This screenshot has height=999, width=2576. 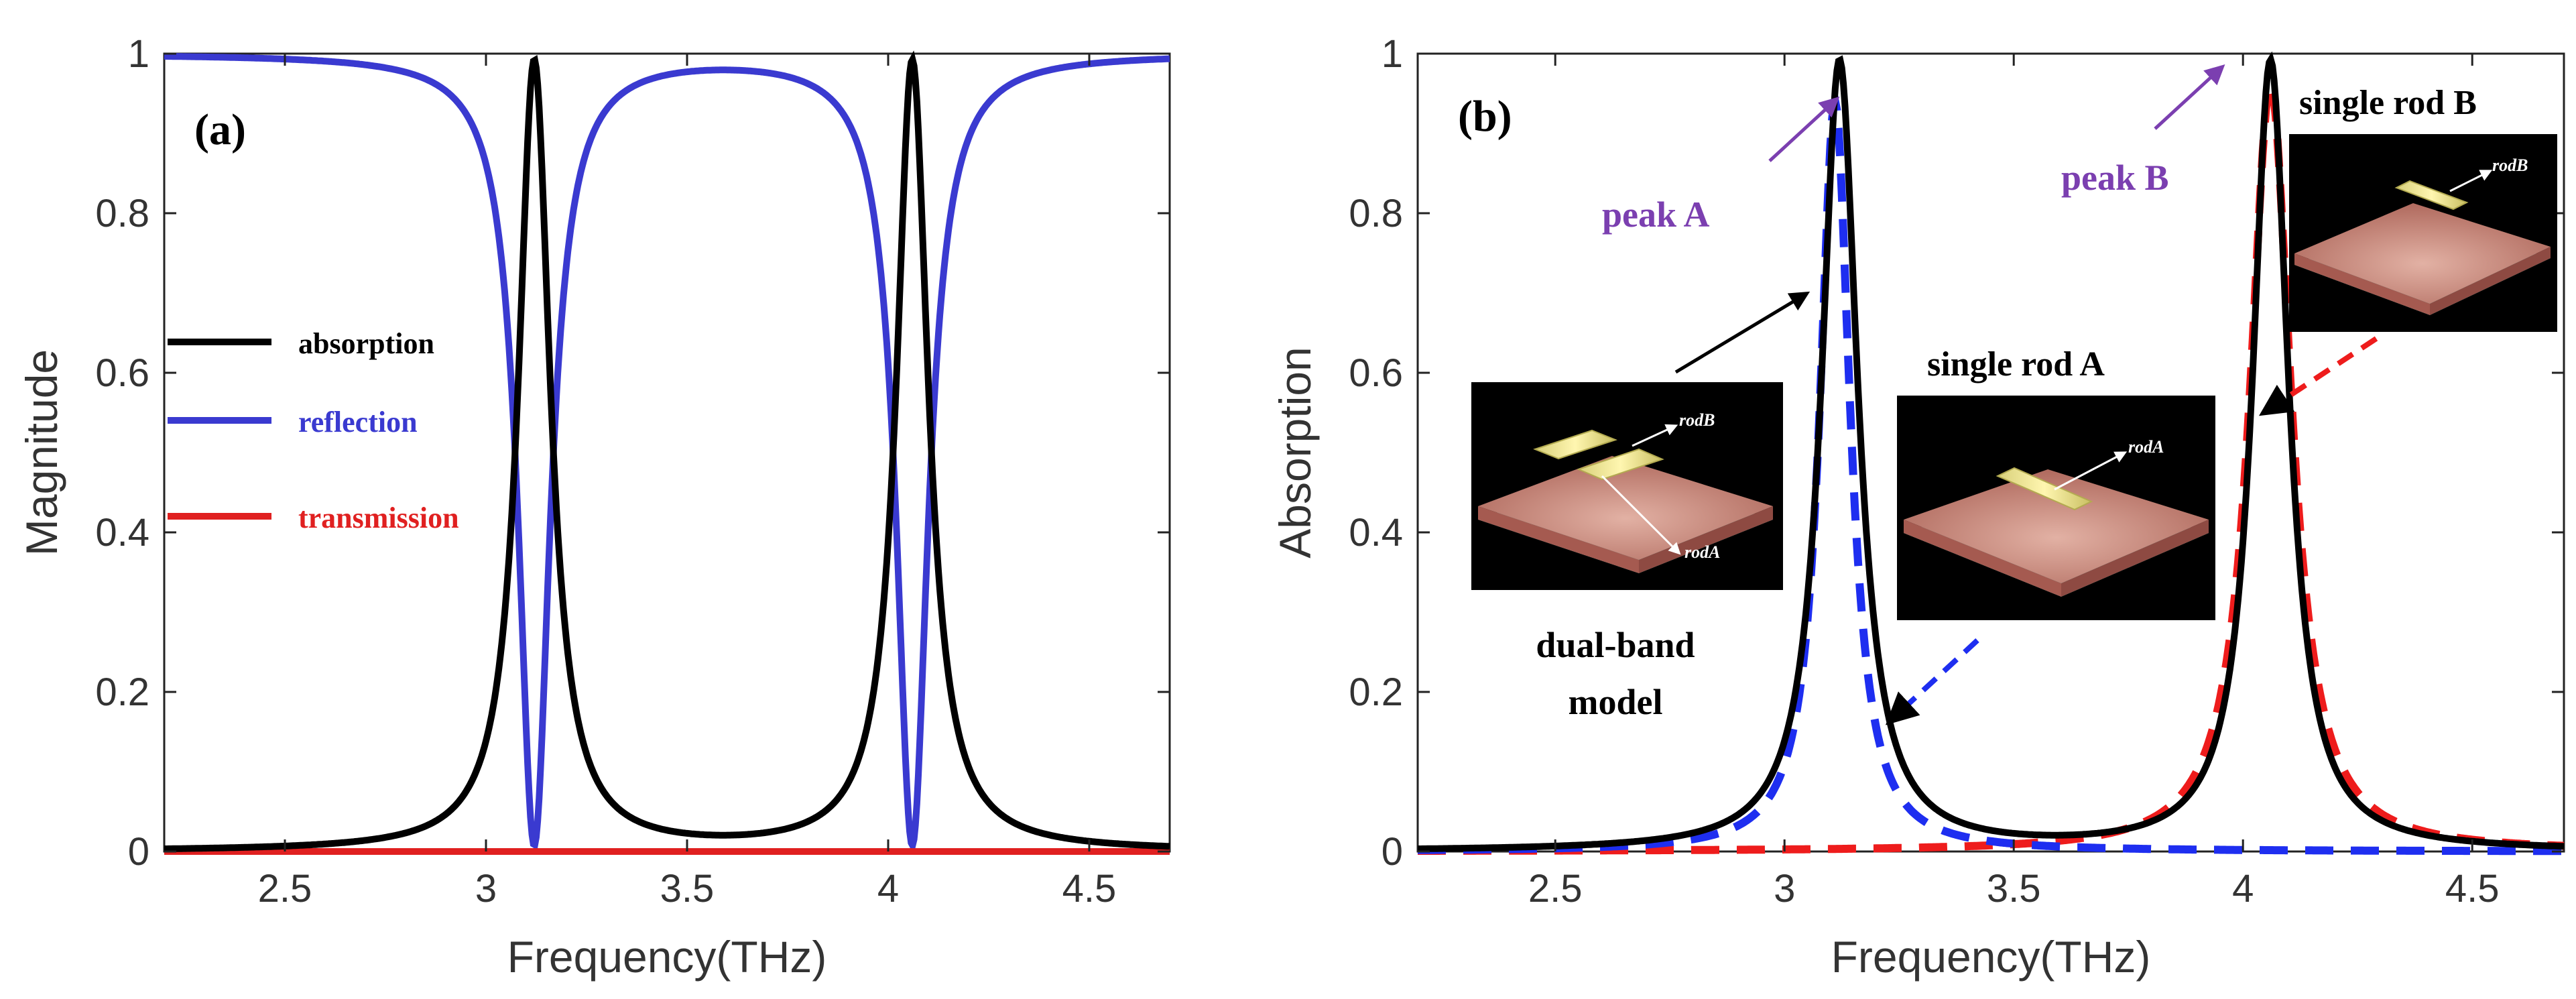 I want to click on peak-b-arrow, so click(x=2190, y=97).